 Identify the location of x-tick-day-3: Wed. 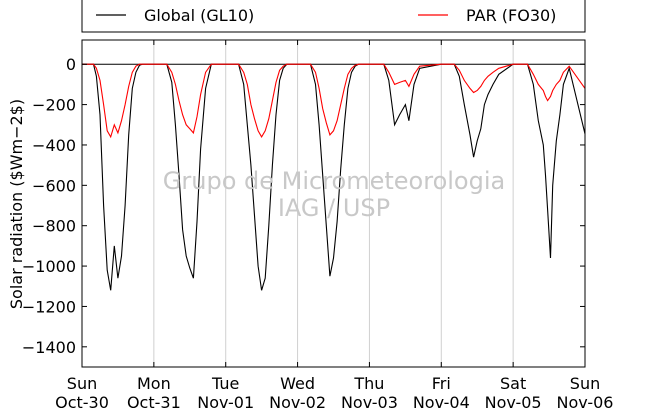
(297, 383).